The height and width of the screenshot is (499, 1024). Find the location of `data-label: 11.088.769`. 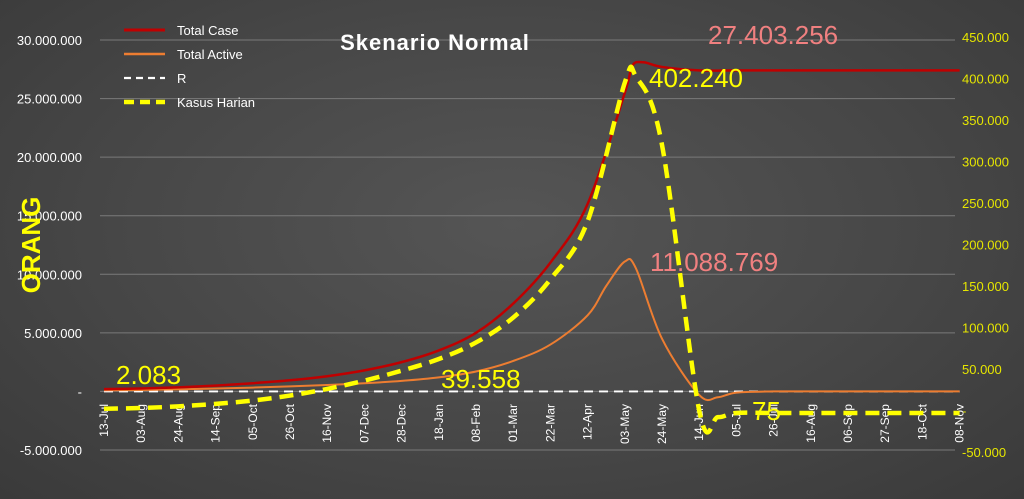

data-label: 11.088.769 is located at coordinates (714, 262).